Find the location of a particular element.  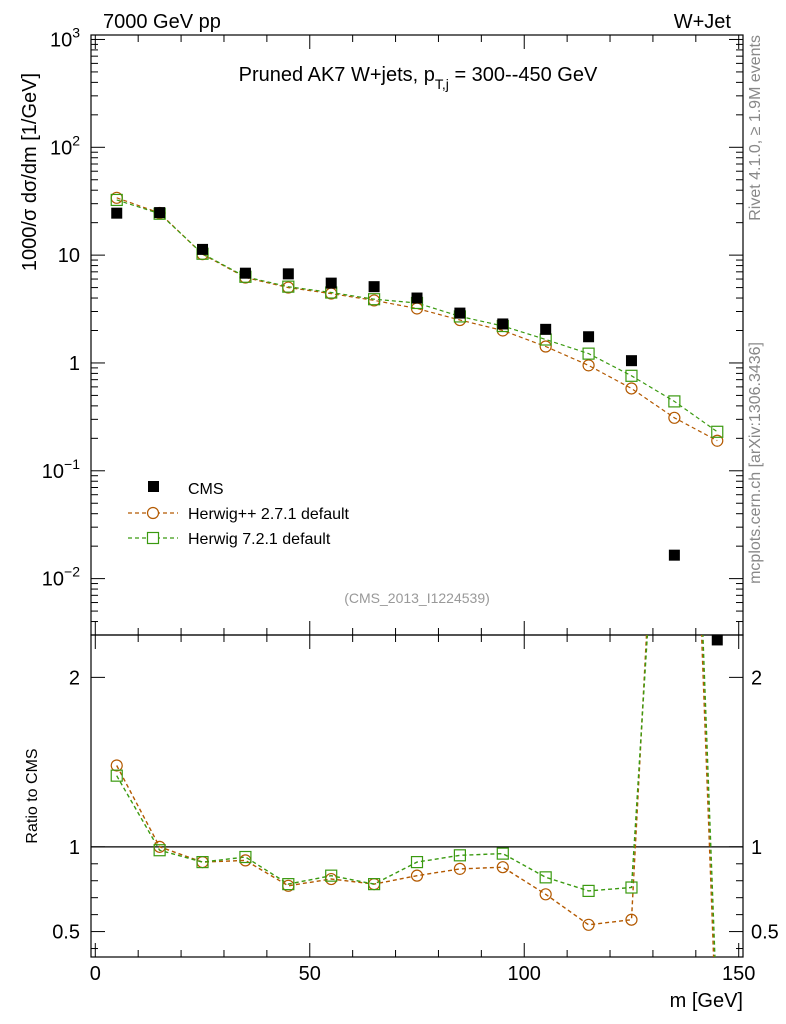

chart-title-post: = 300--450 GeV is located at coordinates (523, 75).